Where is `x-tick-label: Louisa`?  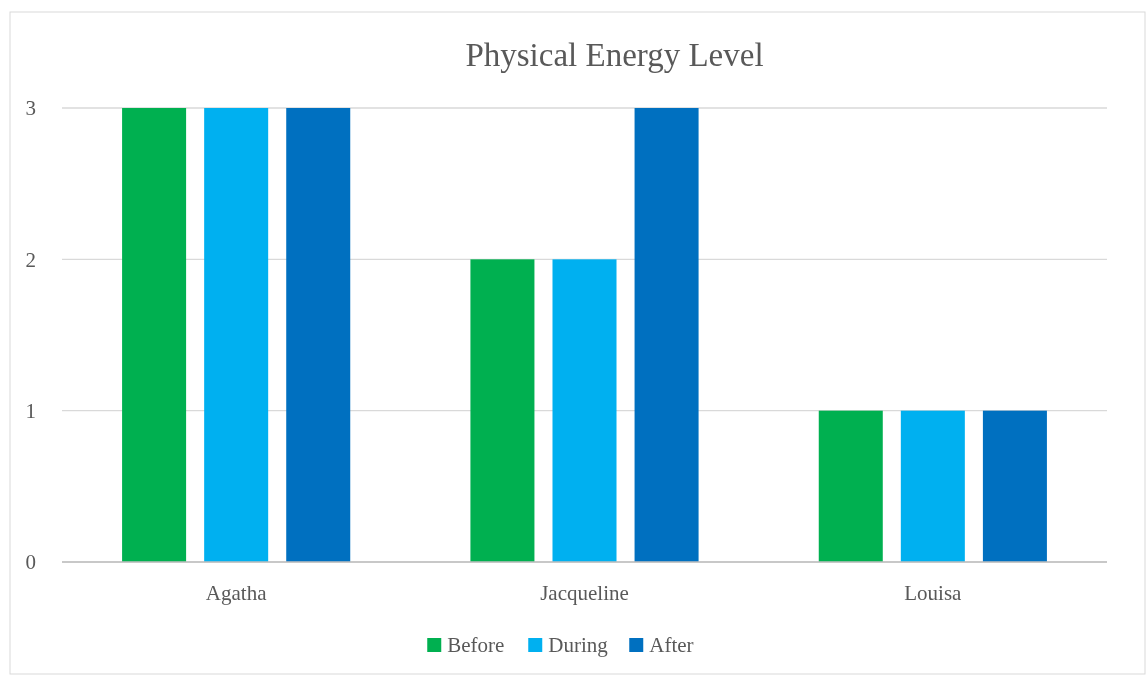 x-tick-label: Louisa is located at coordinates (933, 593).